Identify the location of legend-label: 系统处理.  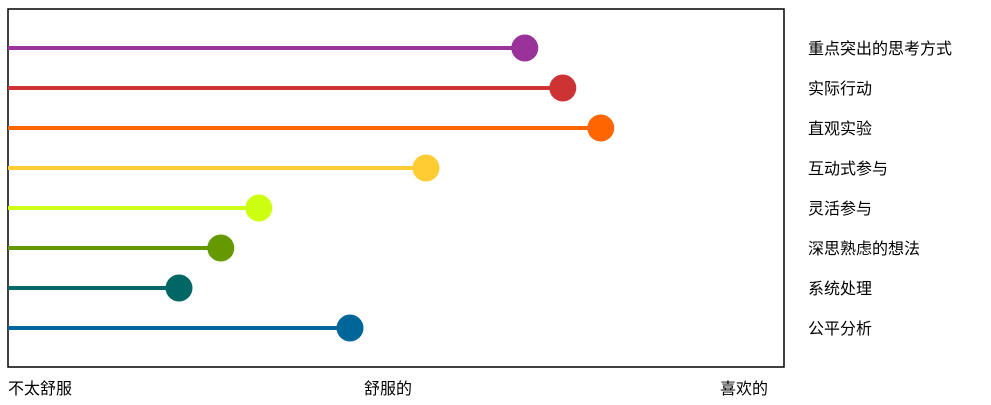
(840, 288).